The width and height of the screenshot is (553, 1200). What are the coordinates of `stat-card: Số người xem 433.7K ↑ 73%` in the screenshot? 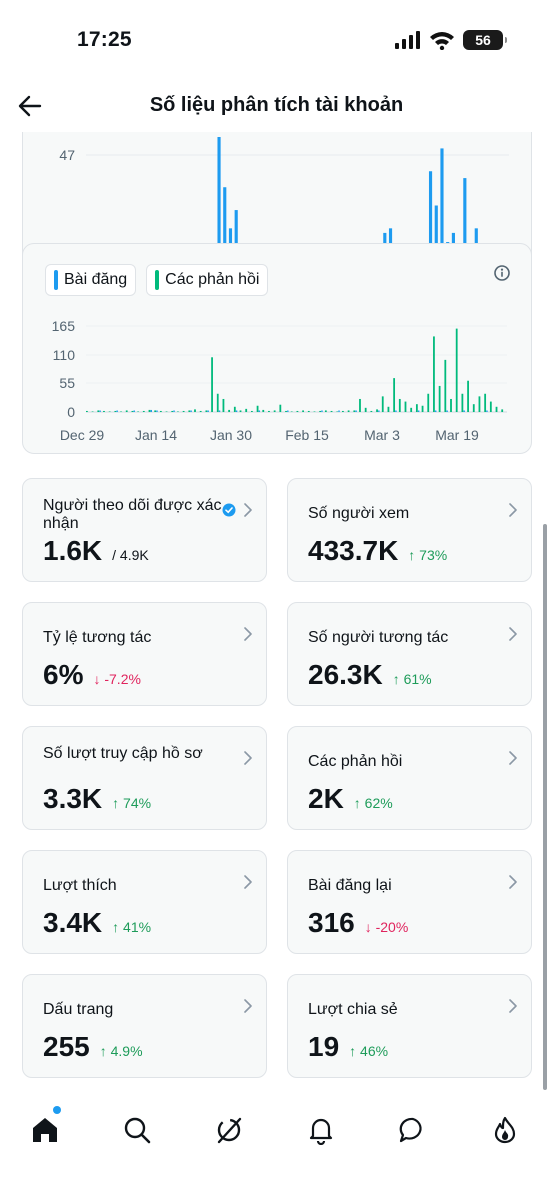 It's located at (409, 530).